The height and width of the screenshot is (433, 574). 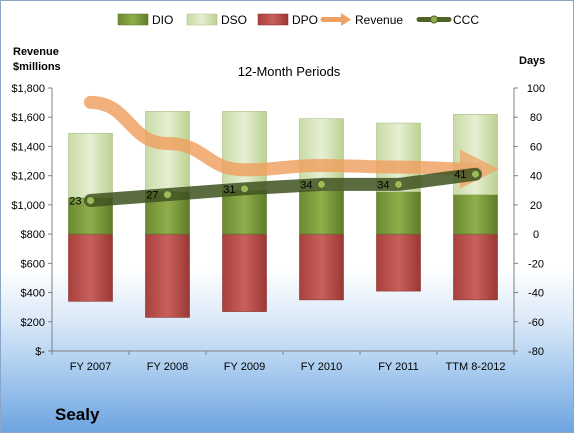 What do you see at coordinates (28, 89) in the screenshot?
I see `left-tick-label: $1,800` at bounding box center [28, 89].